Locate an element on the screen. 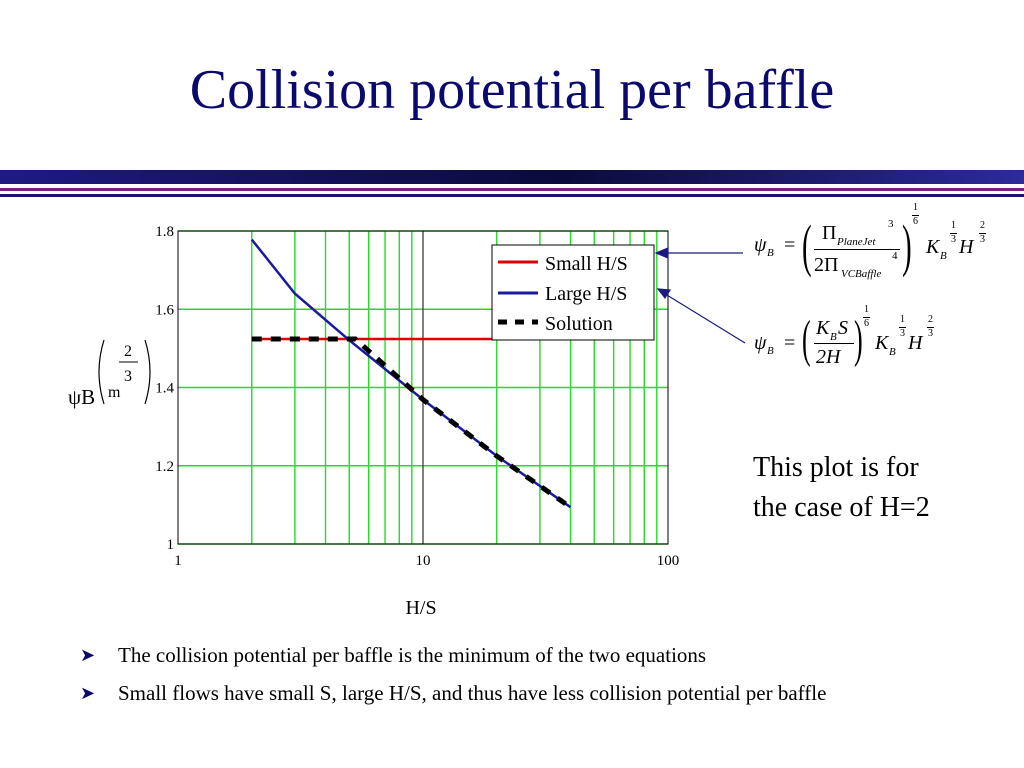 Image resolution: width=1024 pixels, height=768 pixels. eq1-k-exp-den: 3 is located at coordinates (953, 239).